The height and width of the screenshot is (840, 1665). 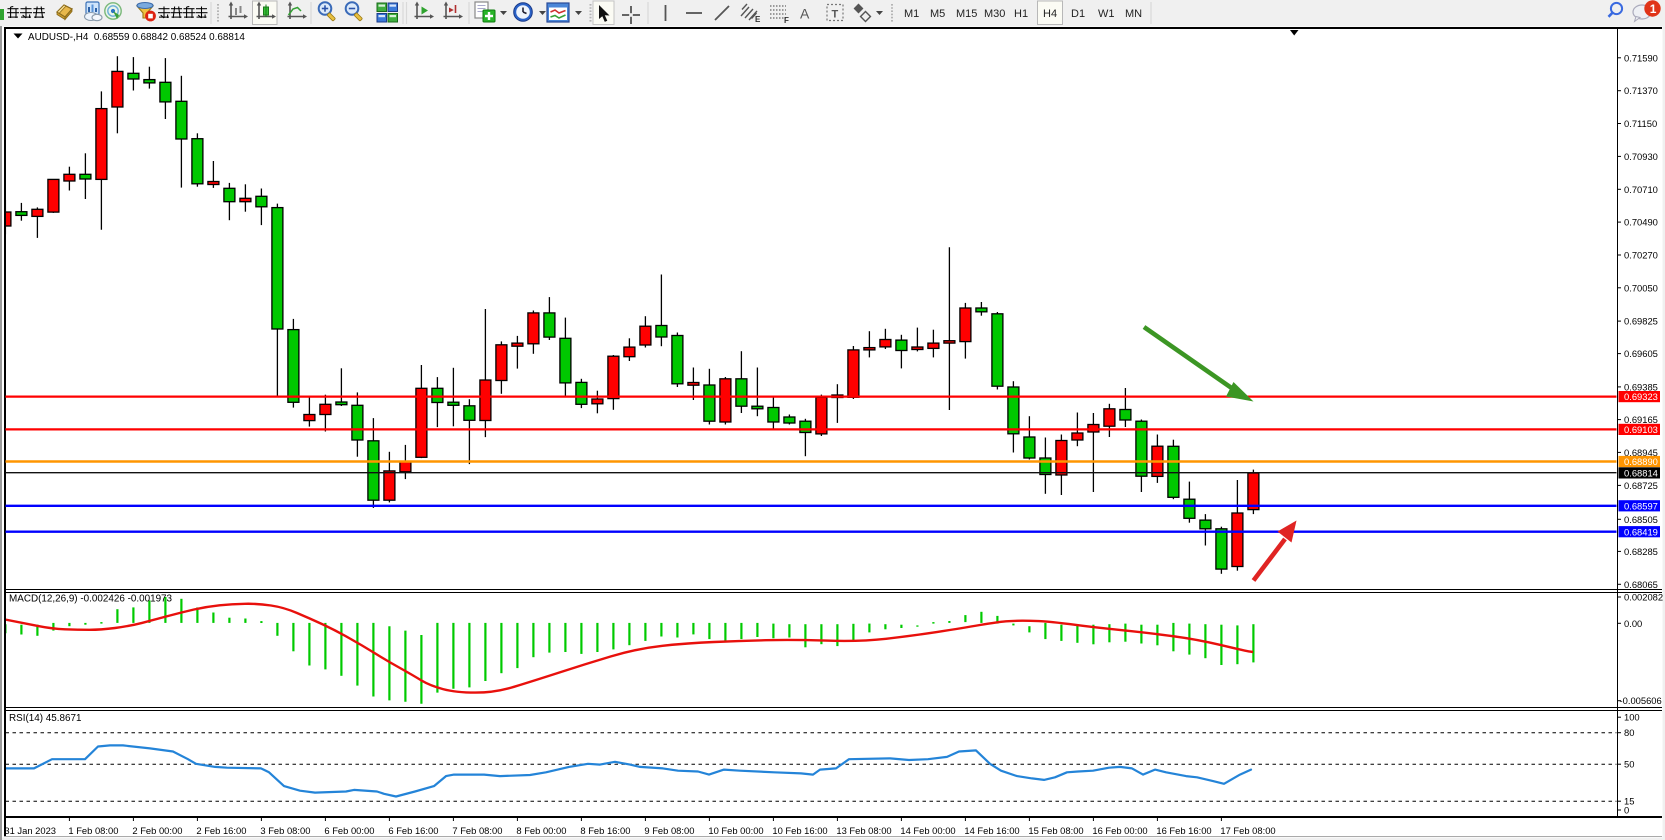 I want to click on svg-text: 0.69165, so click(x=1641, y=419).